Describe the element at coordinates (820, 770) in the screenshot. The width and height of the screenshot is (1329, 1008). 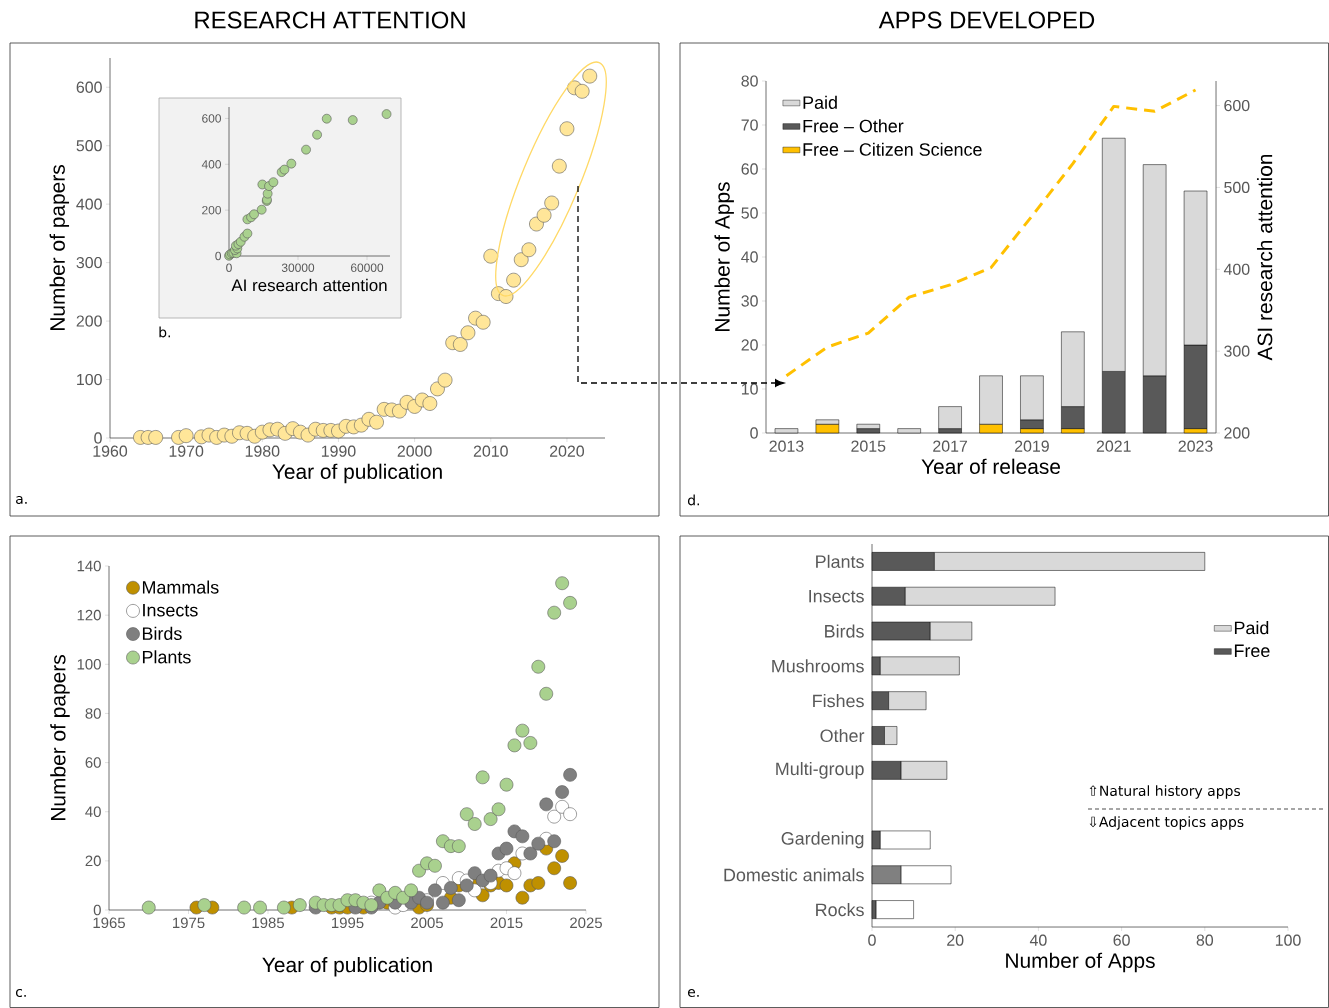
I see `y-tick-label: Multi-group` at that location.